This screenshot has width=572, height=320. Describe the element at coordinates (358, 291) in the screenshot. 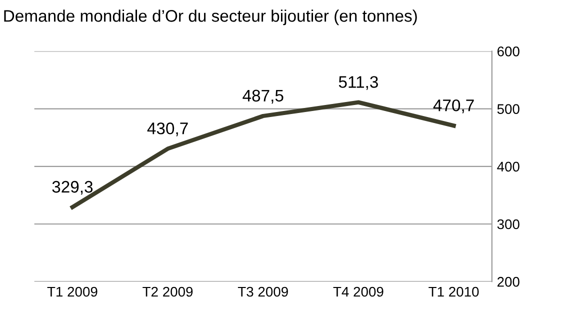

I see `x-tick-label: T4 2009` at that location.